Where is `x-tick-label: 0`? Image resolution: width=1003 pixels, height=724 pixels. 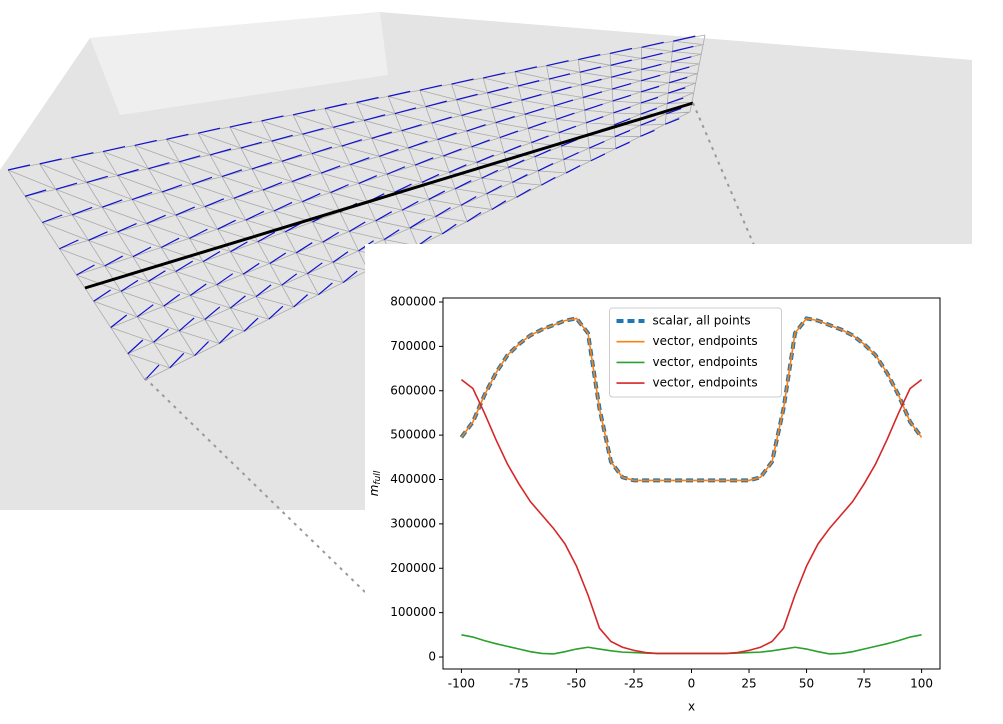 x-tick-label: 0 is located at coordinates (692, 684).